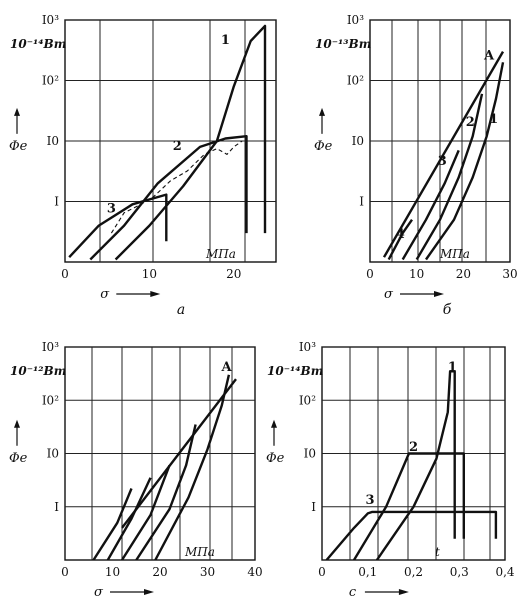 The height and width of the screenshot is (601, 532). I want to click on x-tick-label: 0,4, so click(504, 572).